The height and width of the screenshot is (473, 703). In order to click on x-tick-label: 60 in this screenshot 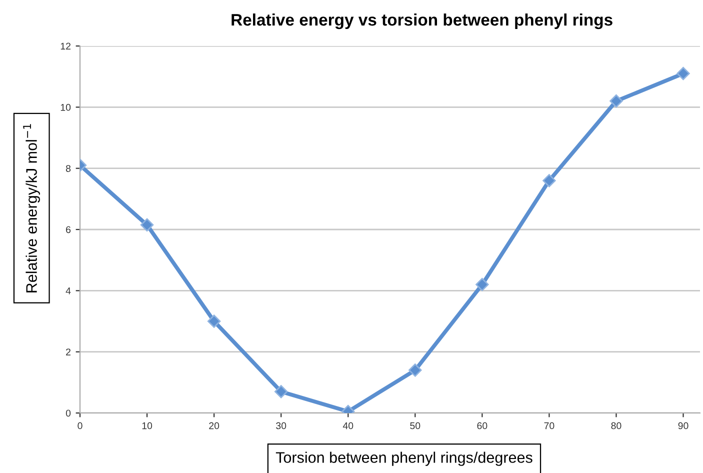, I will do `click(482, 426)`.